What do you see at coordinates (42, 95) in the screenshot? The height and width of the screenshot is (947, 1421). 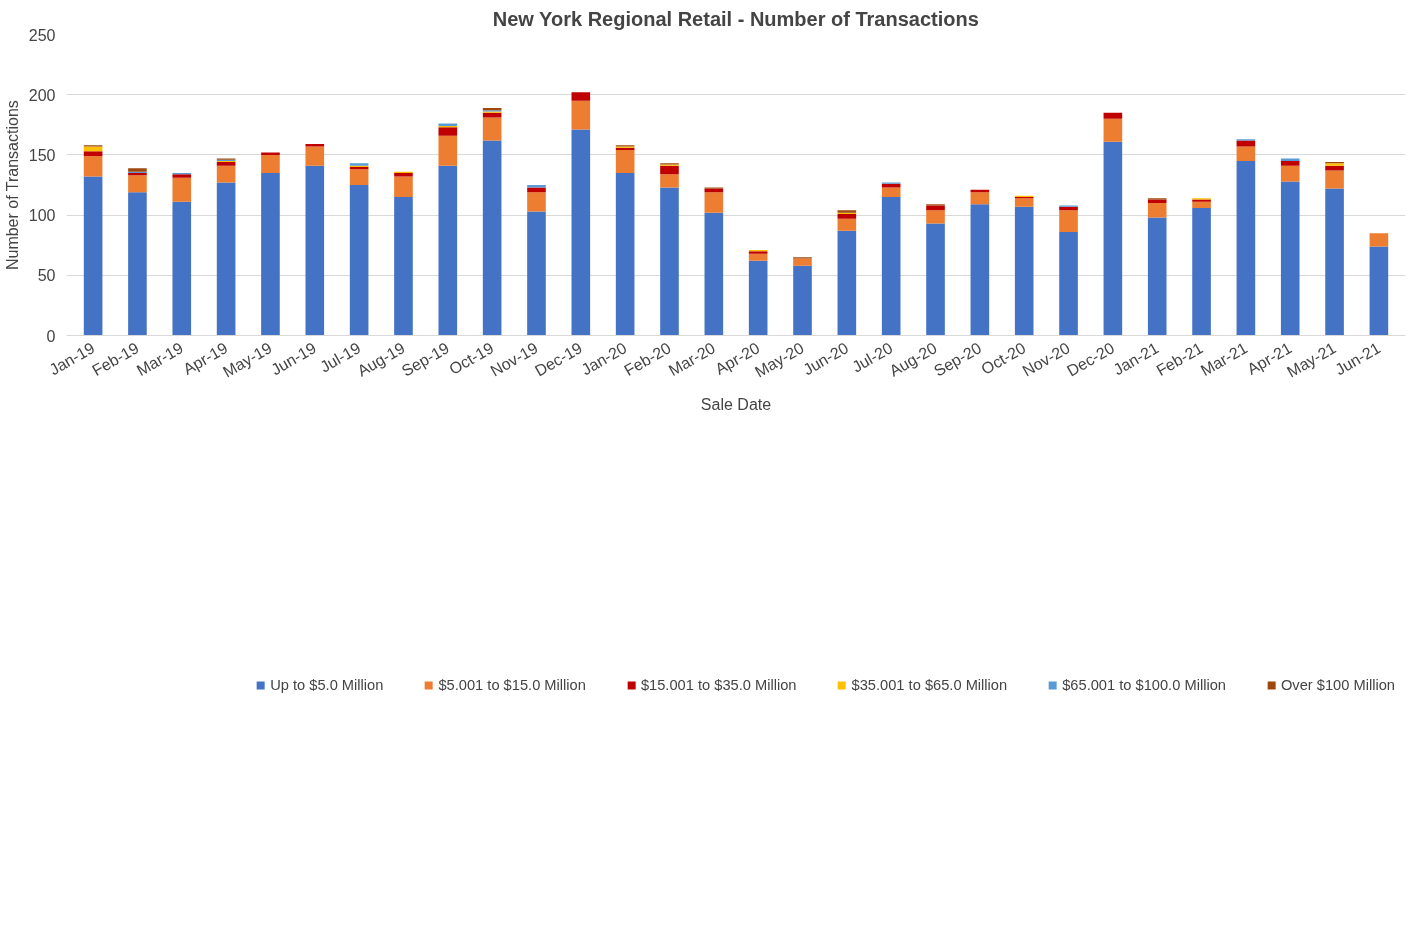 I see `y-tick-label: 200` at bounding box center [42, 95].